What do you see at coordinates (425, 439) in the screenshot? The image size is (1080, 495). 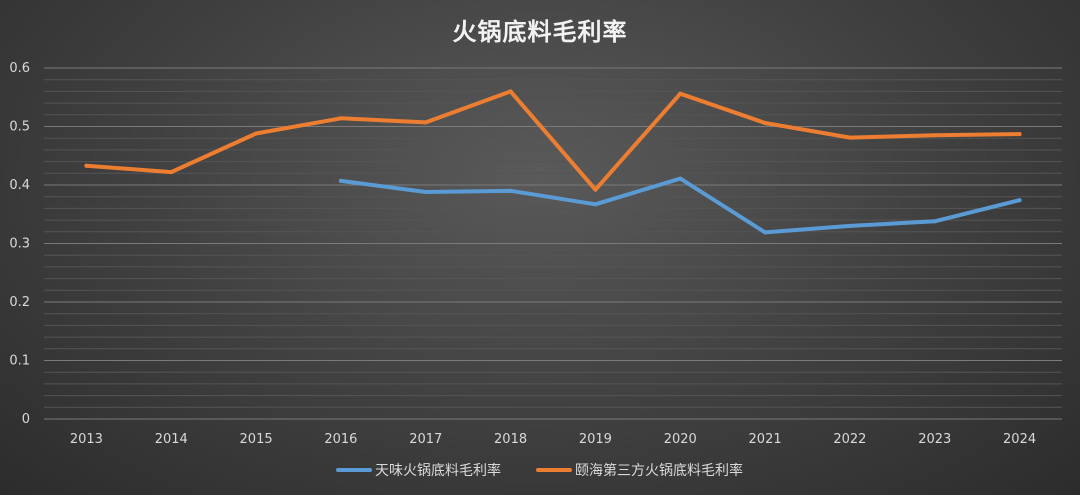 I see `x-tick-label: 2017` at bounding box center [425, 439].